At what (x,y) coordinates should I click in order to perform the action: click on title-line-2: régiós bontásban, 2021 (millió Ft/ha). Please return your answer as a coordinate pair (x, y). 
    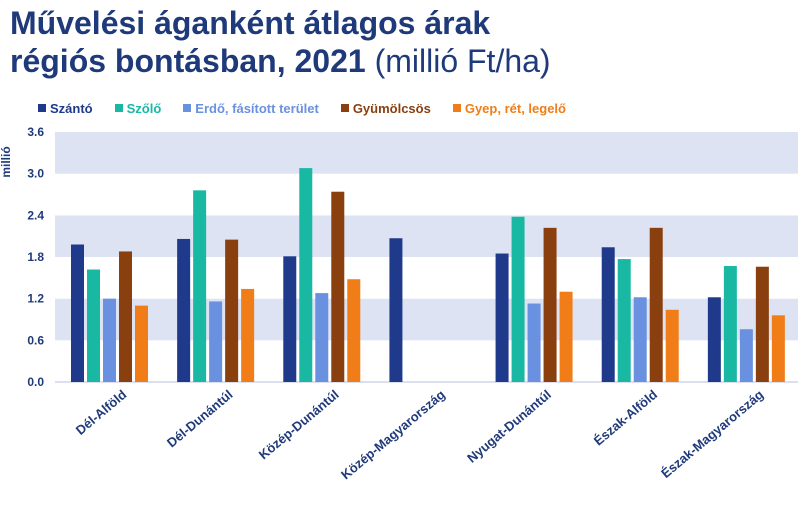
    Looking at the image, I should click on (400, 61).